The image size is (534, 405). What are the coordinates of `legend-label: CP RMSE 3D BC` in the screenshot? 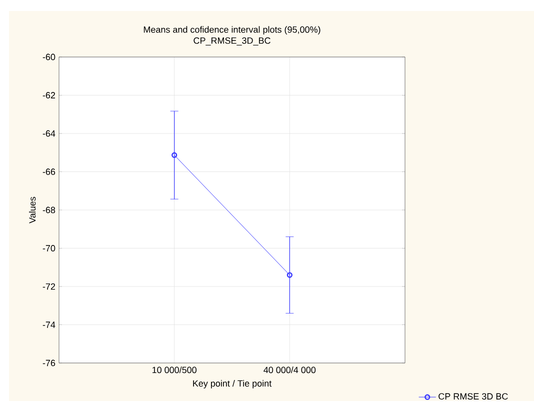 It's located at (473, 396).